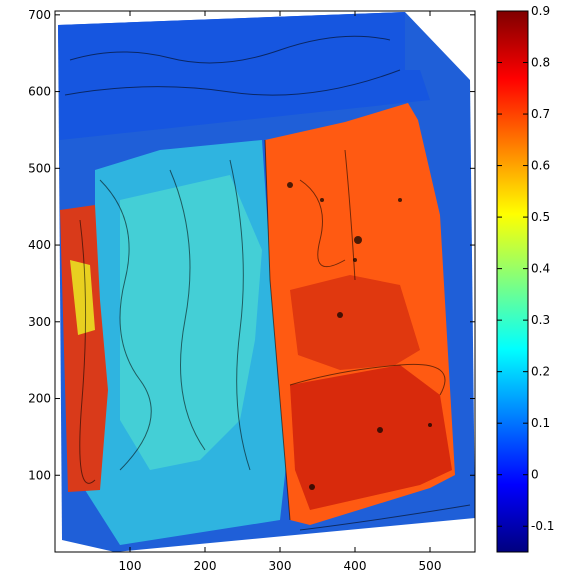  What do you see at coordinates (540, 217) in the screenshot?
I see `colorbar-tick-label: 0.5` at bounding box center [540, 217].